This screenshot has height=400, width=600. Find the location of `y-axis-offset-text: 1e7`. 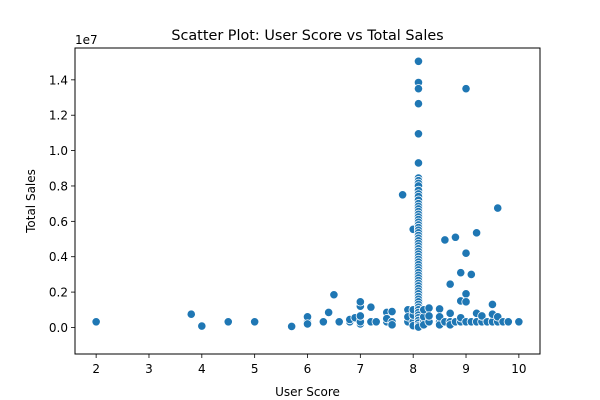

y-axis-offset-text: 1e7 is located at coordinates (86, 40).